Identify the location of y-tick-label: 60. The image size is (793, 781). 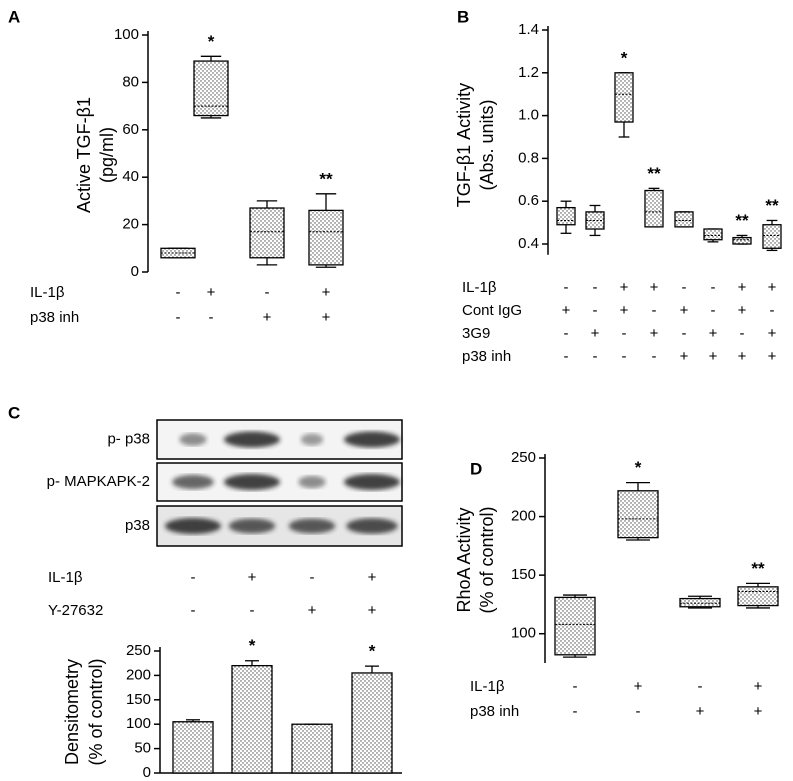
(130, 129).